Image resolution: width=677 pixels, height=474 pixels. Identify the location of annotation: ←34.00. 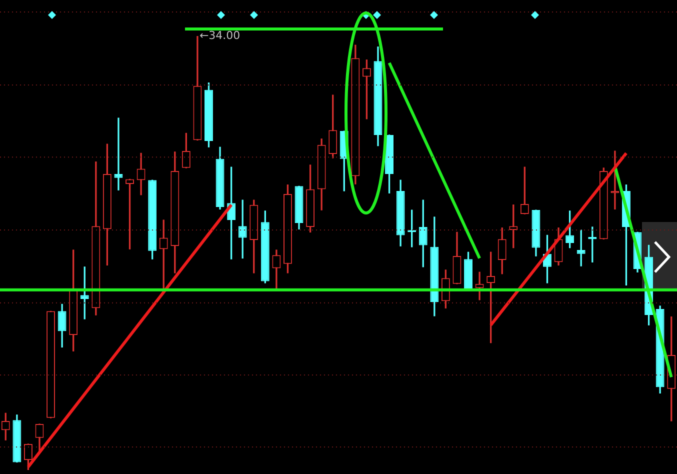
(219, 35).